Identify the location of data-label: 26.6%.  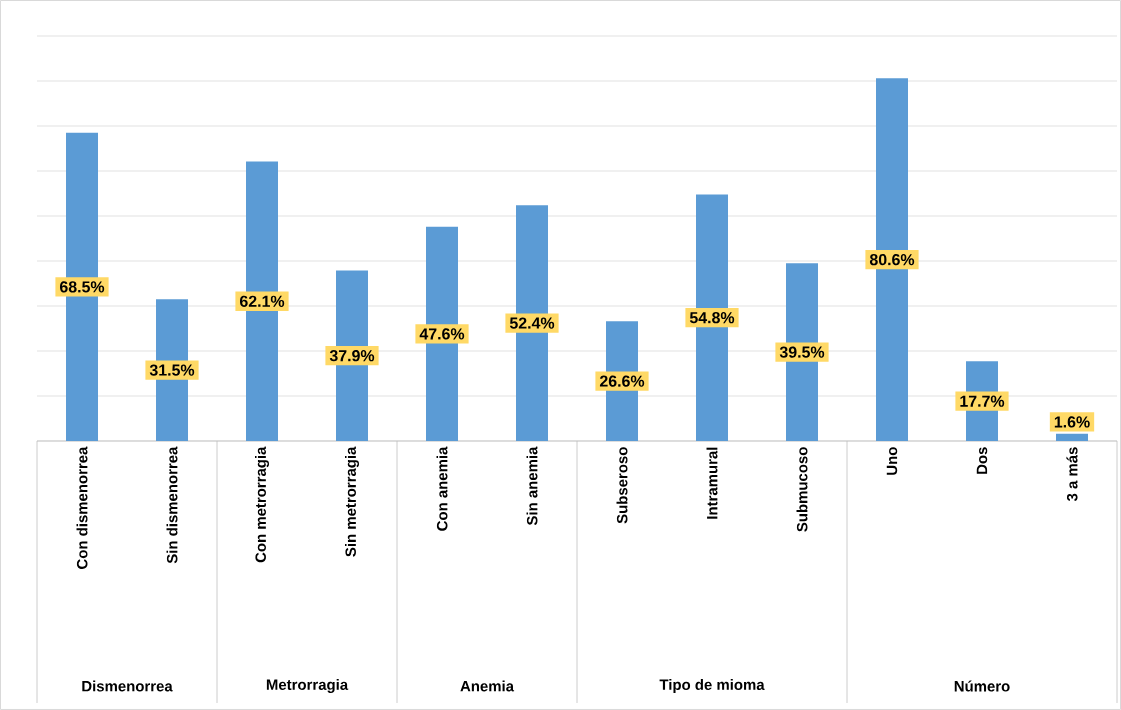
(622, 381).